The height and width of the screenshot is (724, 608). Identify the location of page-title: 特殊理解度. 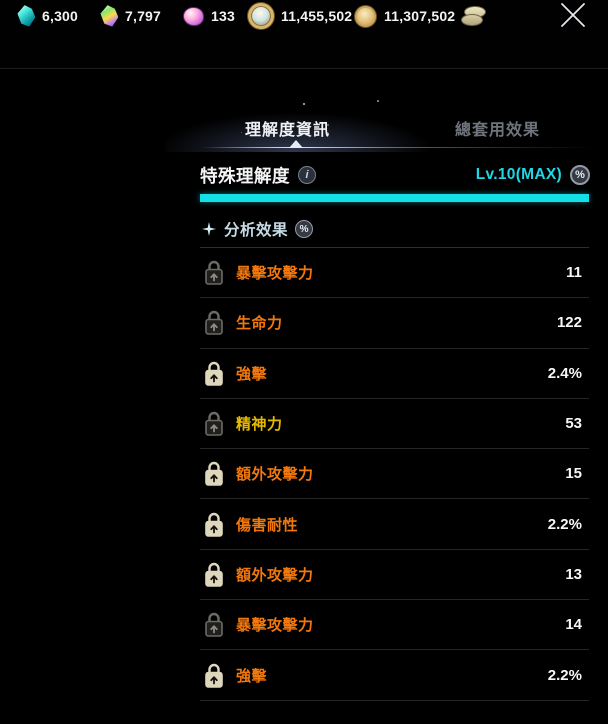
(245, 175).